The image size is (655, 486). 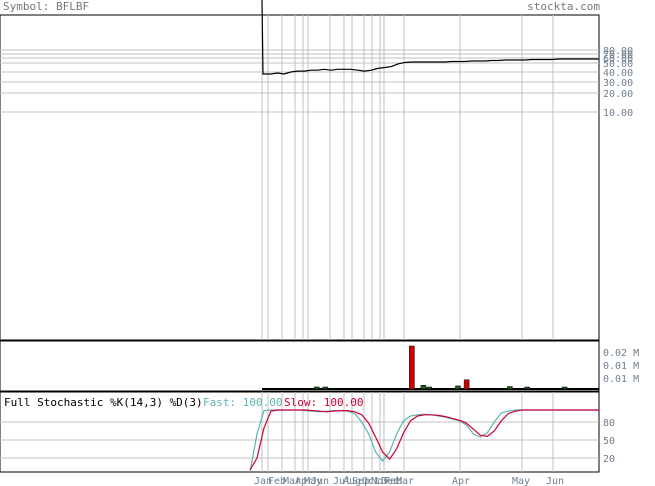 I want to click on fast-line, so click(x=424, y=441).